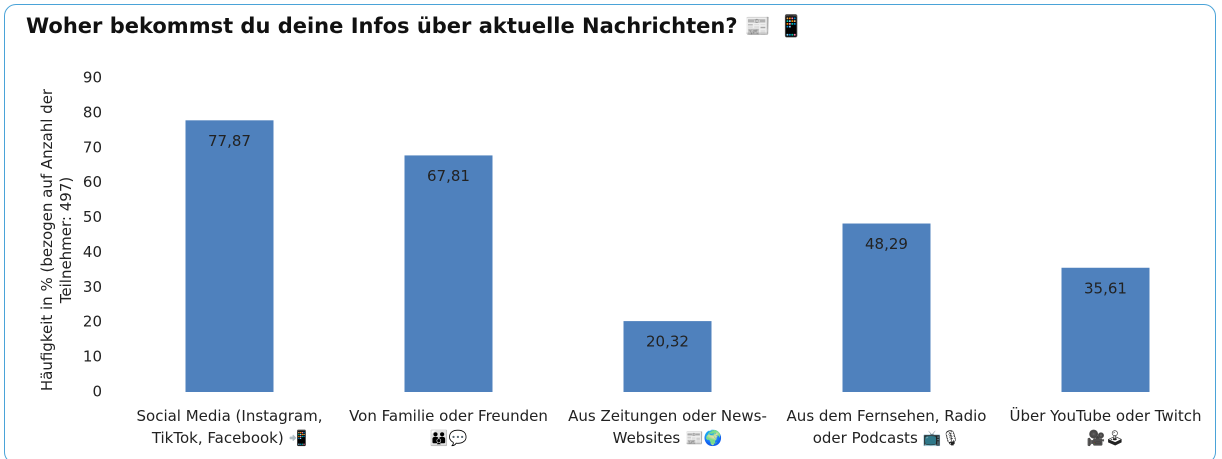  What do you see at coordinates (92, 252) in the screenshot?
I see `y-tick-label: 40` at bounding box center [92, 252].